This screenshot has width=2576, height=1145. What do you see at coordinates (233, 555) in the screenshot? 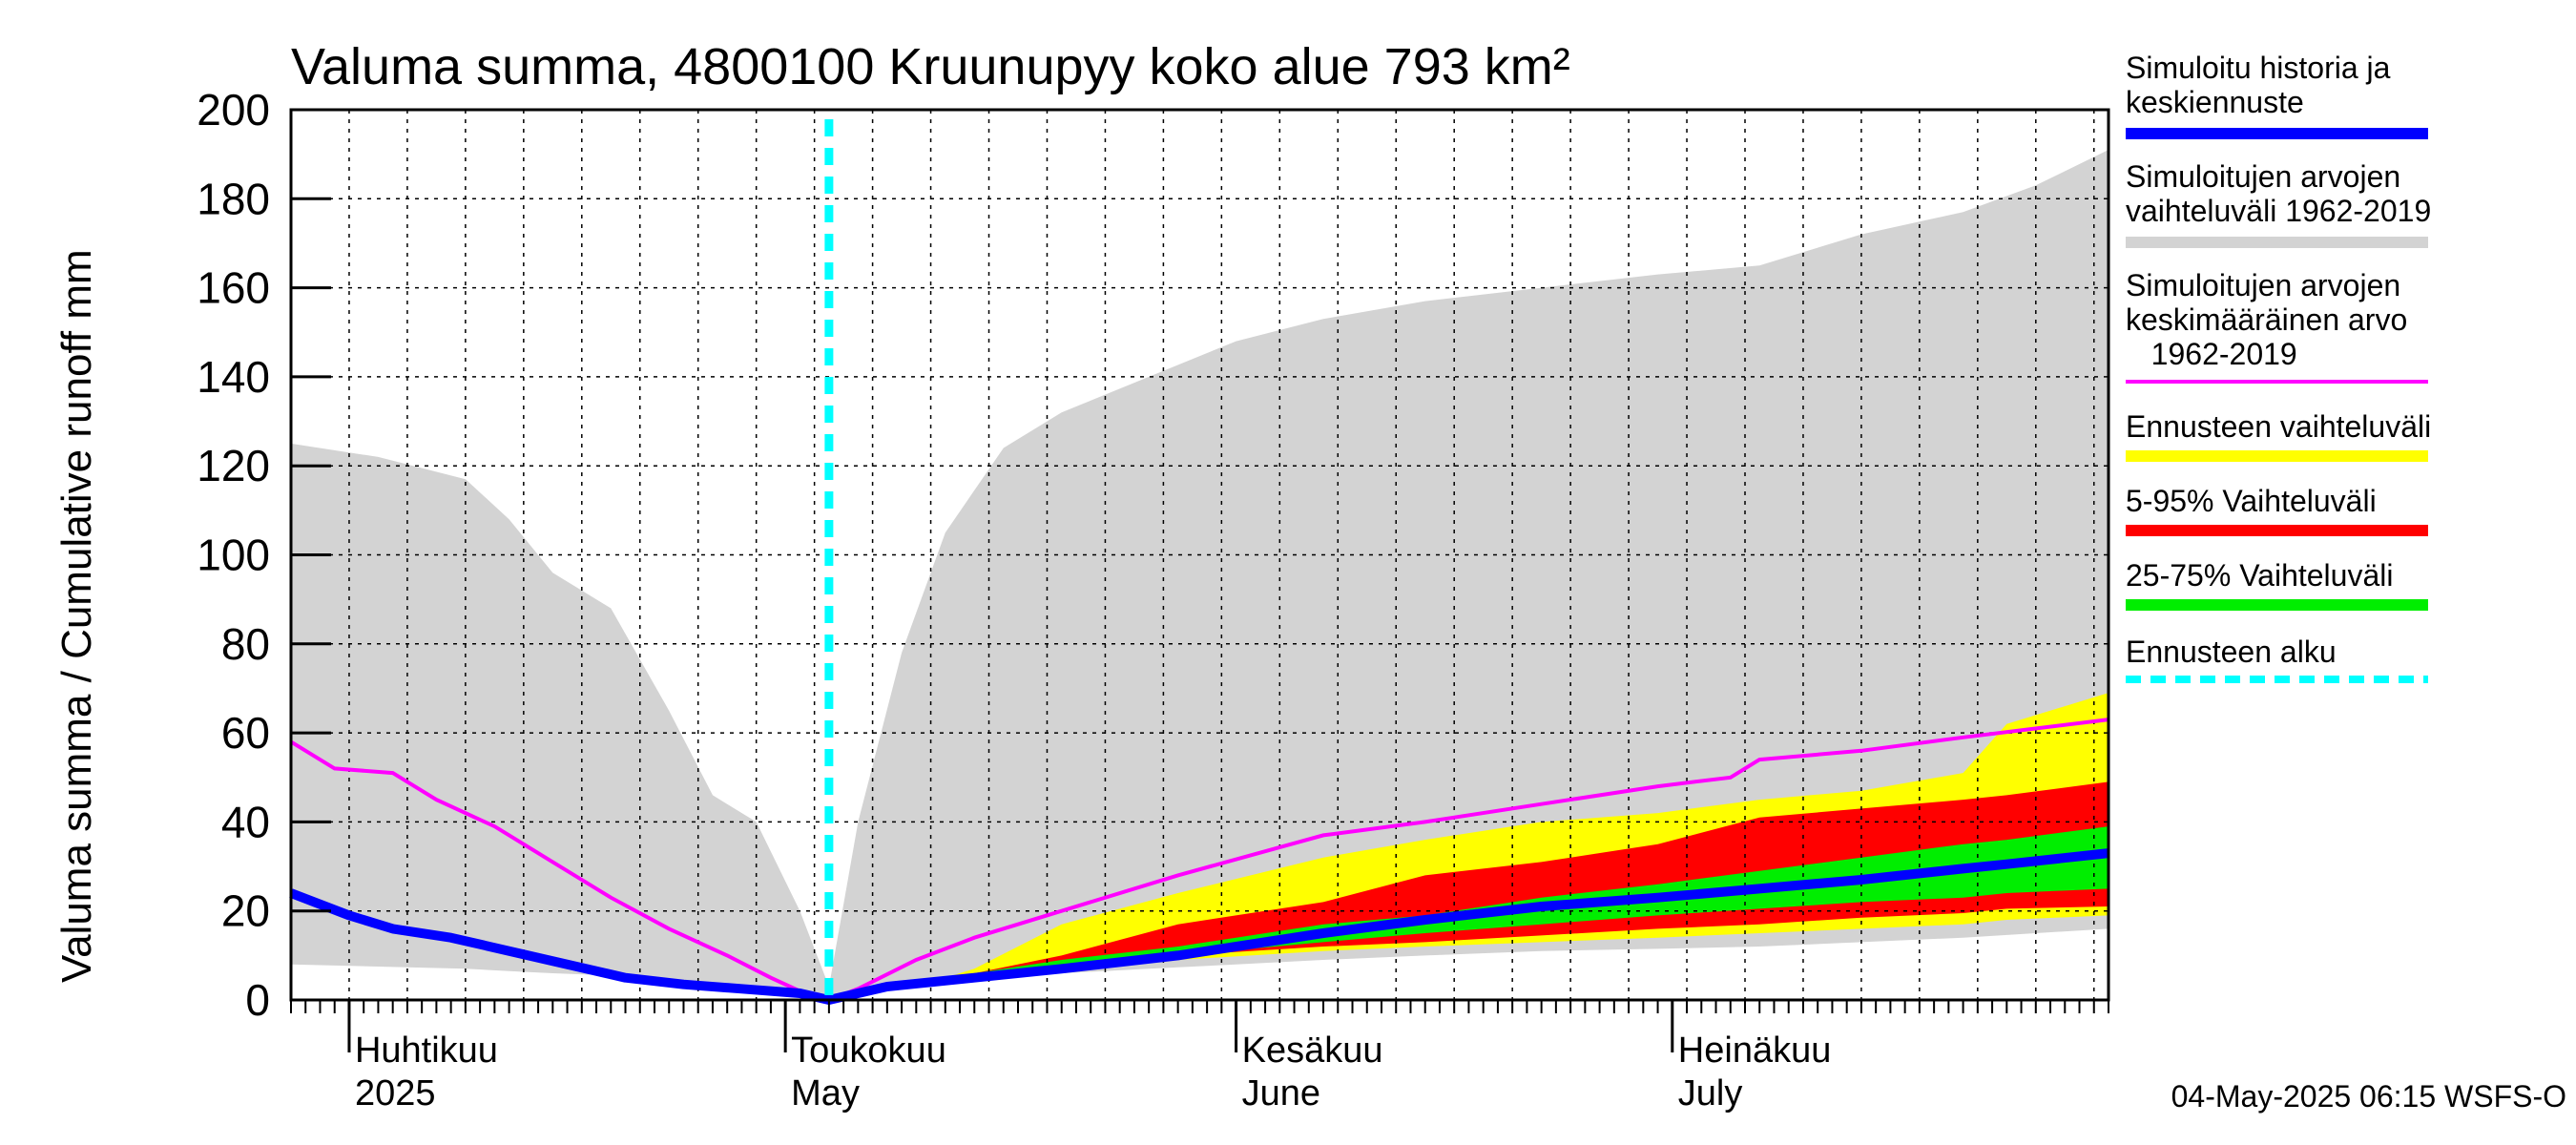
I see `y-tick-label: 100` at bounding box center [233, 555].